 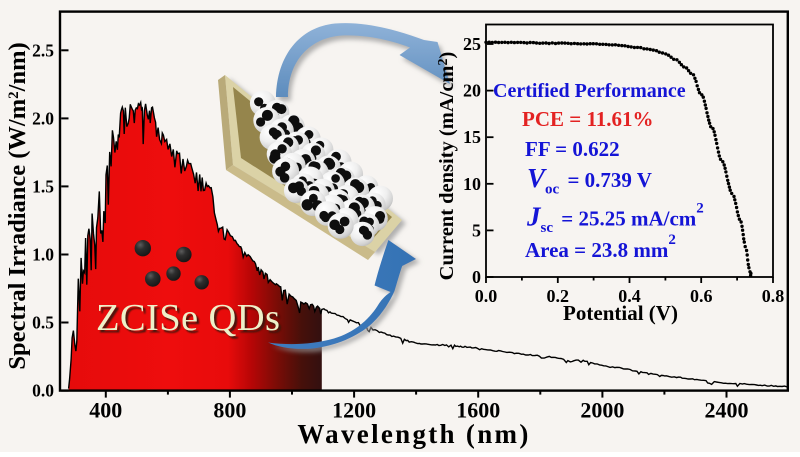 What do you see at coordinates (43, 50) in the screenshot?
I see `svg-text: 2.5` at bounding box center [43, 50].